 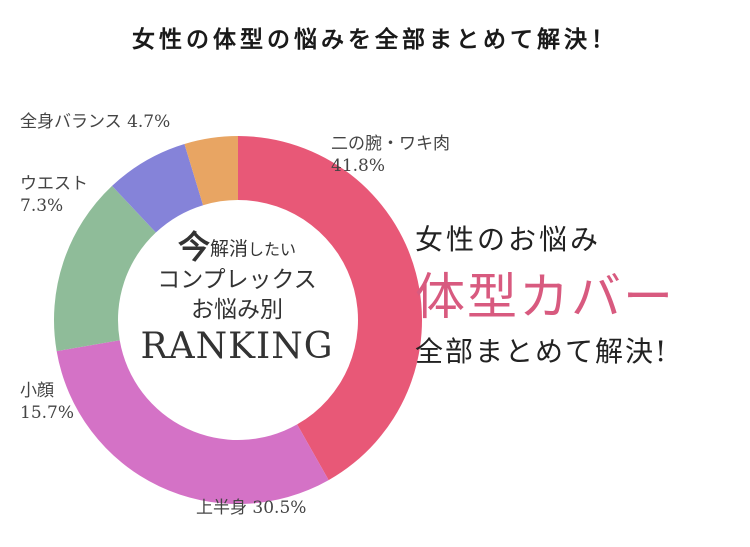 What do you see at coordinates (54, 184) in the screenshot?
I see `category-label: ウエスト` at bounding box center [54, 184].